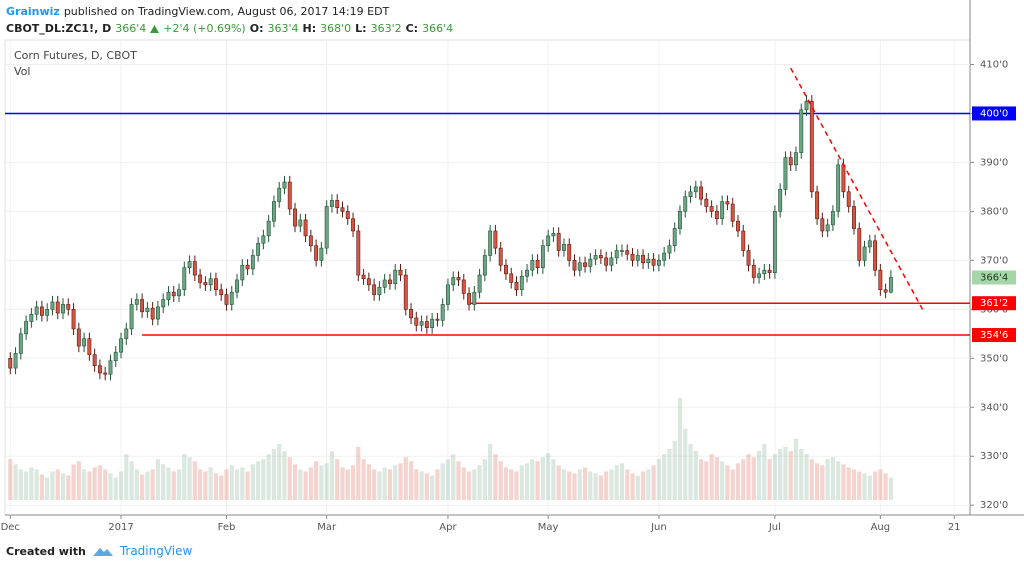 This screenshot has width=1024, height=570. What do you see at coordinates (309, 28) in the screenshot?
I see `ohlc-label: H:` at bounding box center [309, 28].